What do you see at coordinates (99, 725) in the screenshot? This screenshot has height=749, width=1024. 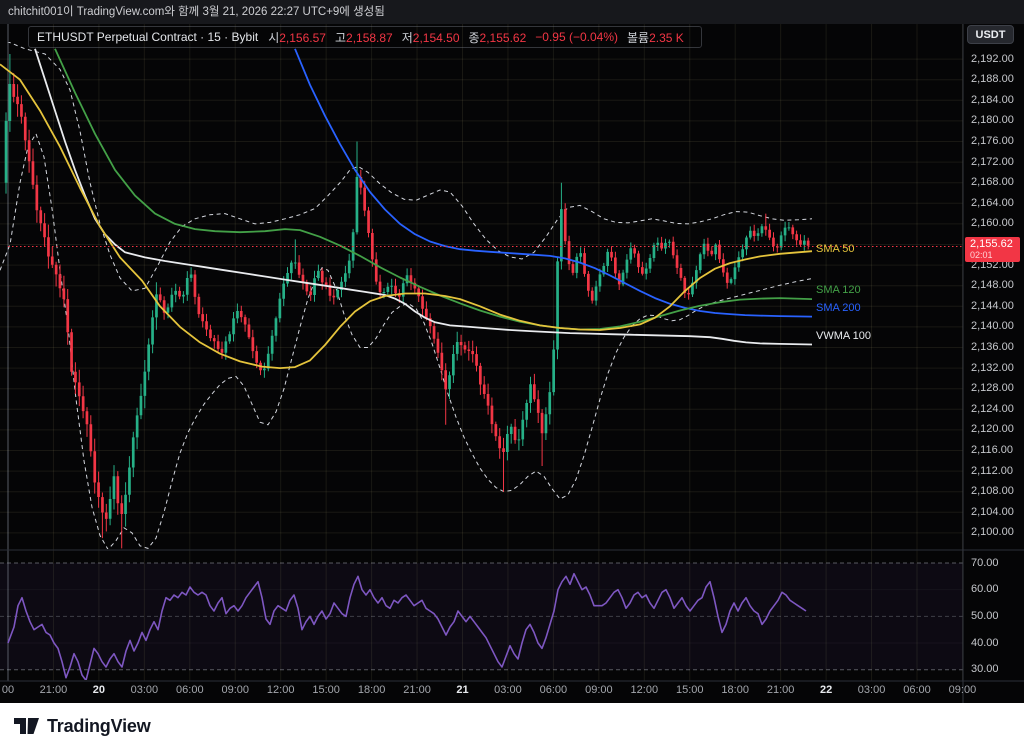 I see `tradingview-wordmark: TradingView` at bounding box center [99, 725].